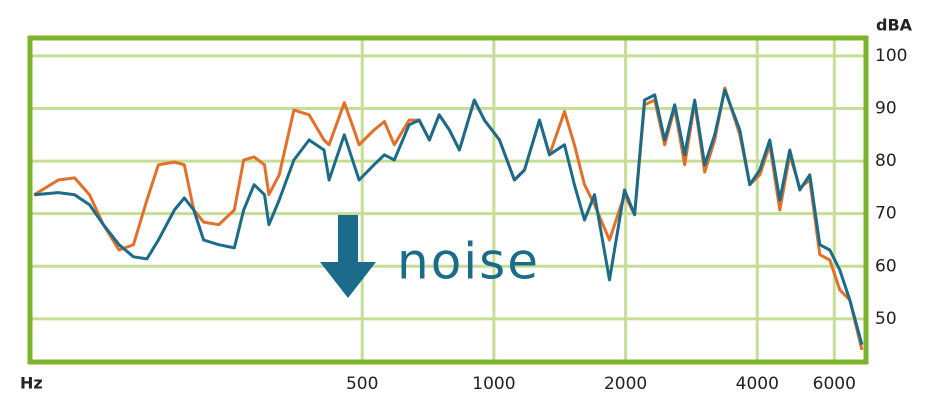 This screenshot has height=418, width=933. I want to click on down-arrow, so click(348, 256).